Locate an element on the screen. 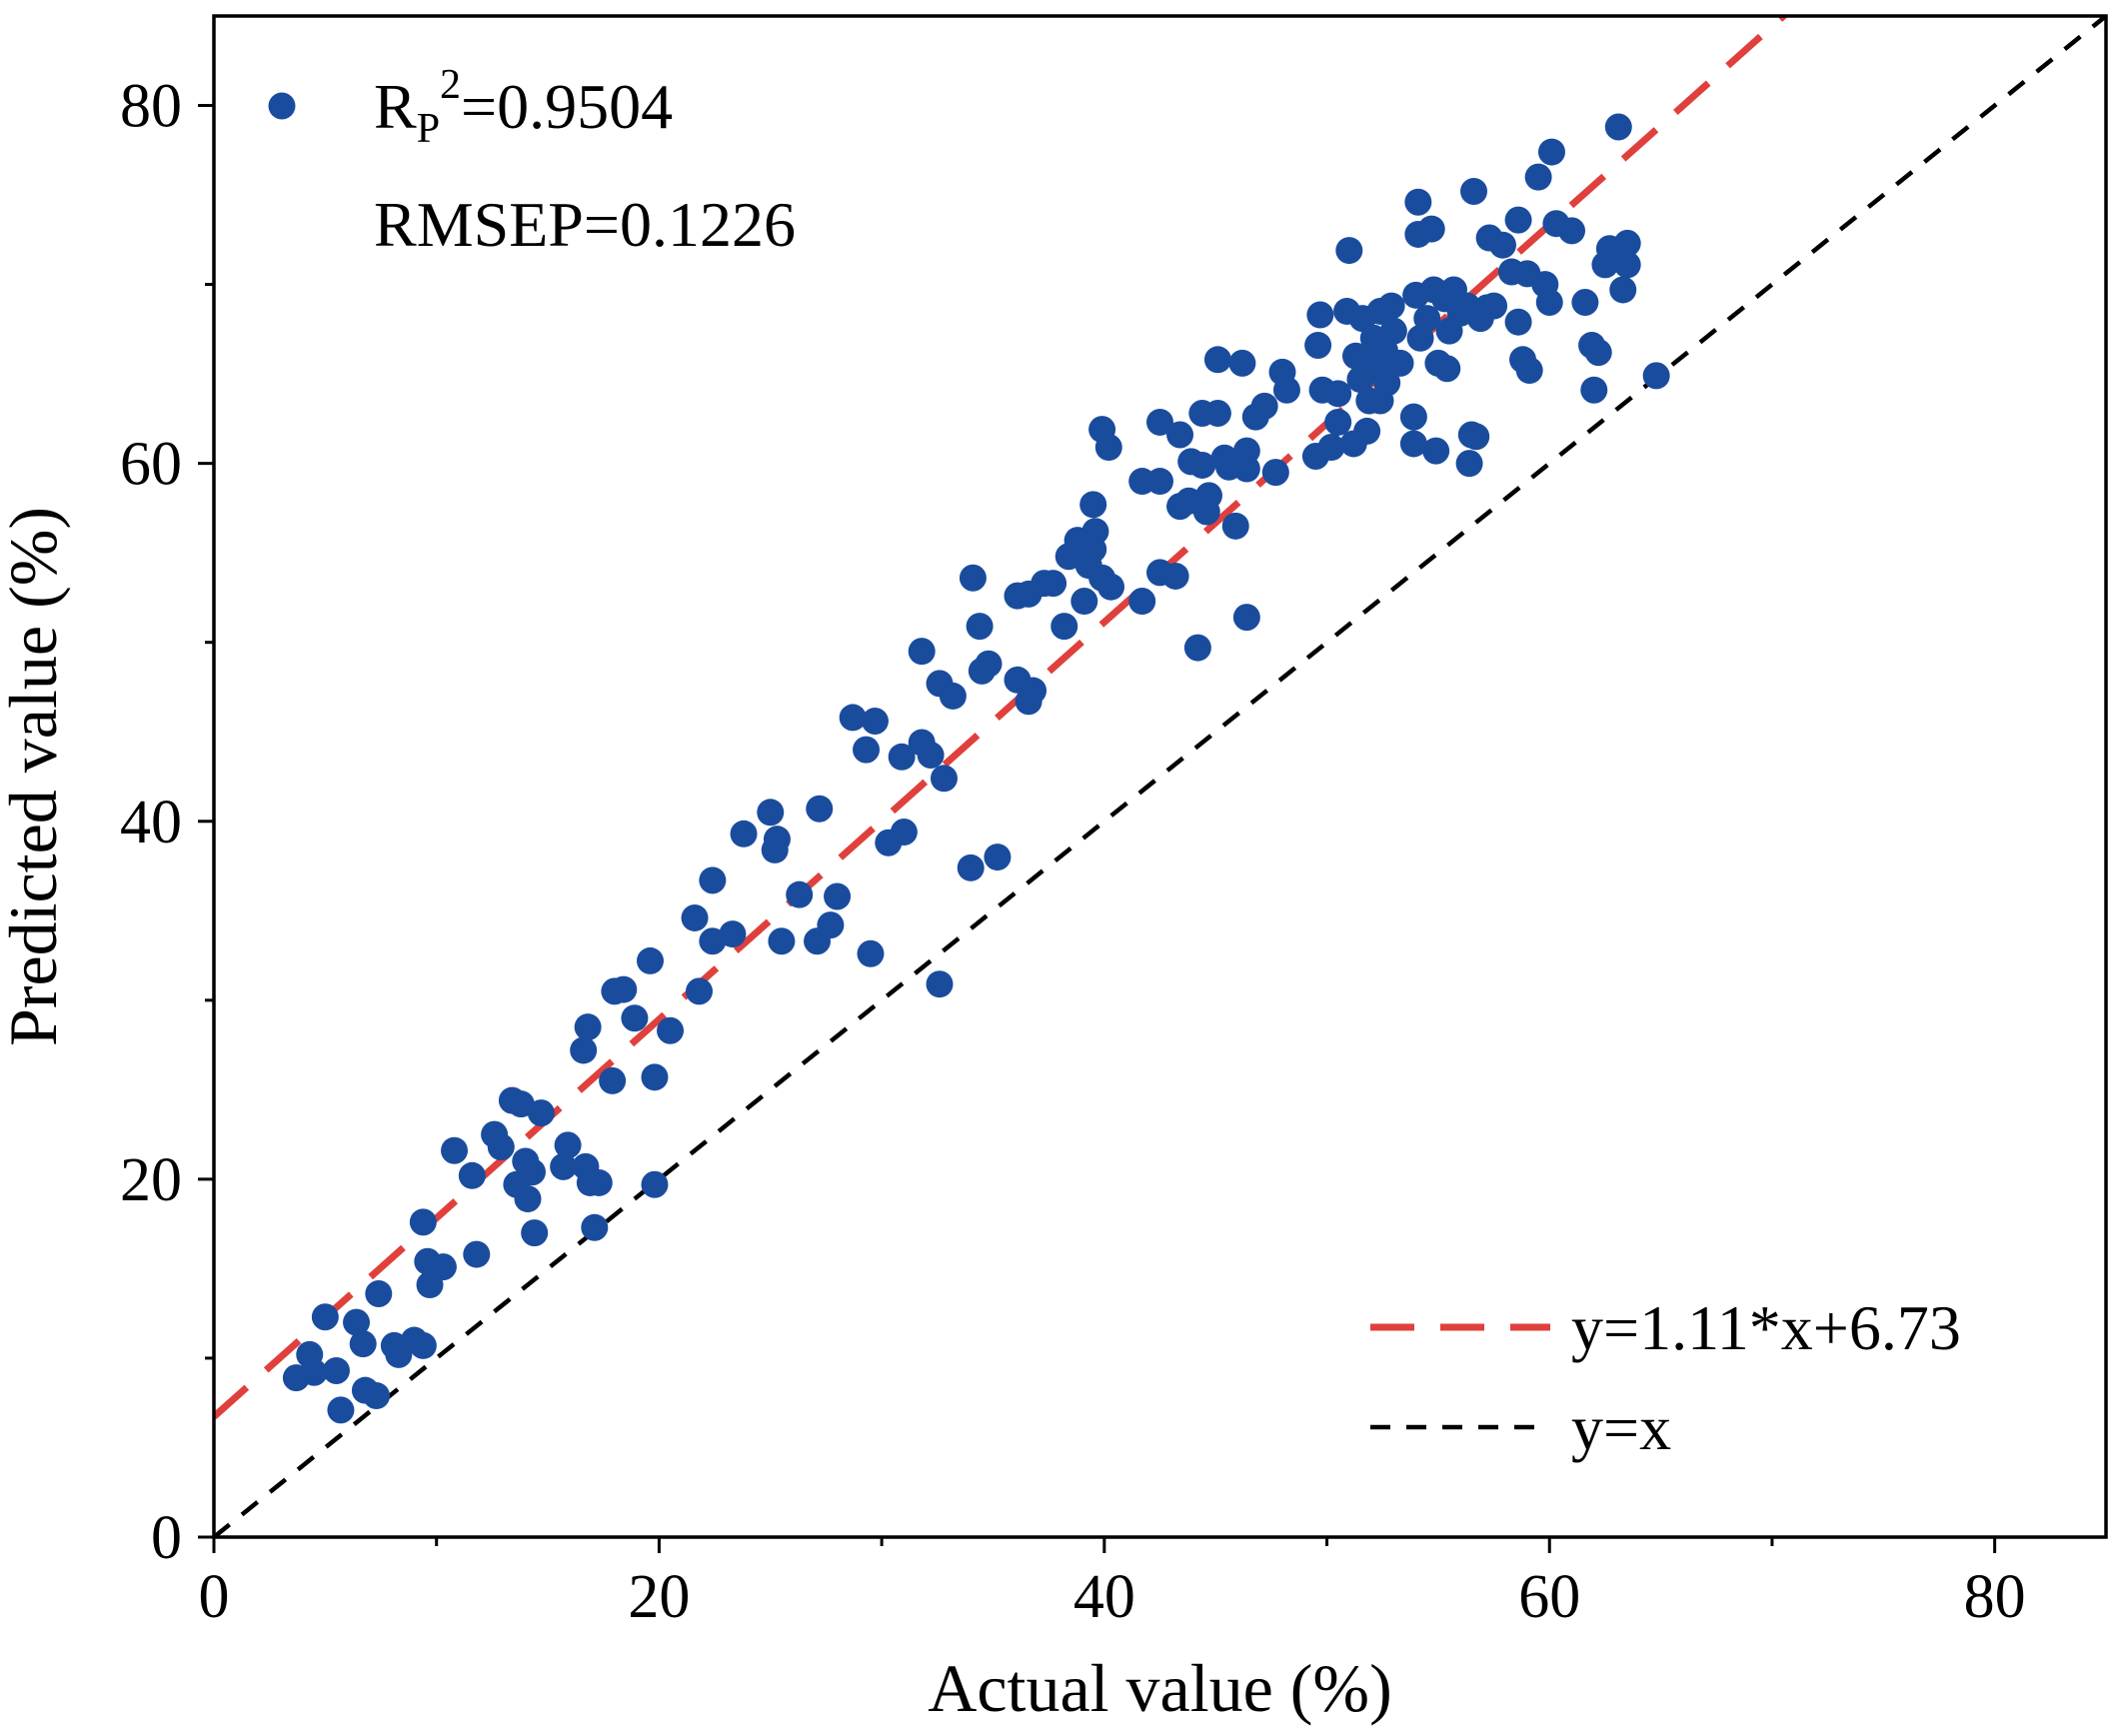 The width and height of the screenshot is (2118, 1736). x-tick-label: 0 is located at coordinates (215, 1597).